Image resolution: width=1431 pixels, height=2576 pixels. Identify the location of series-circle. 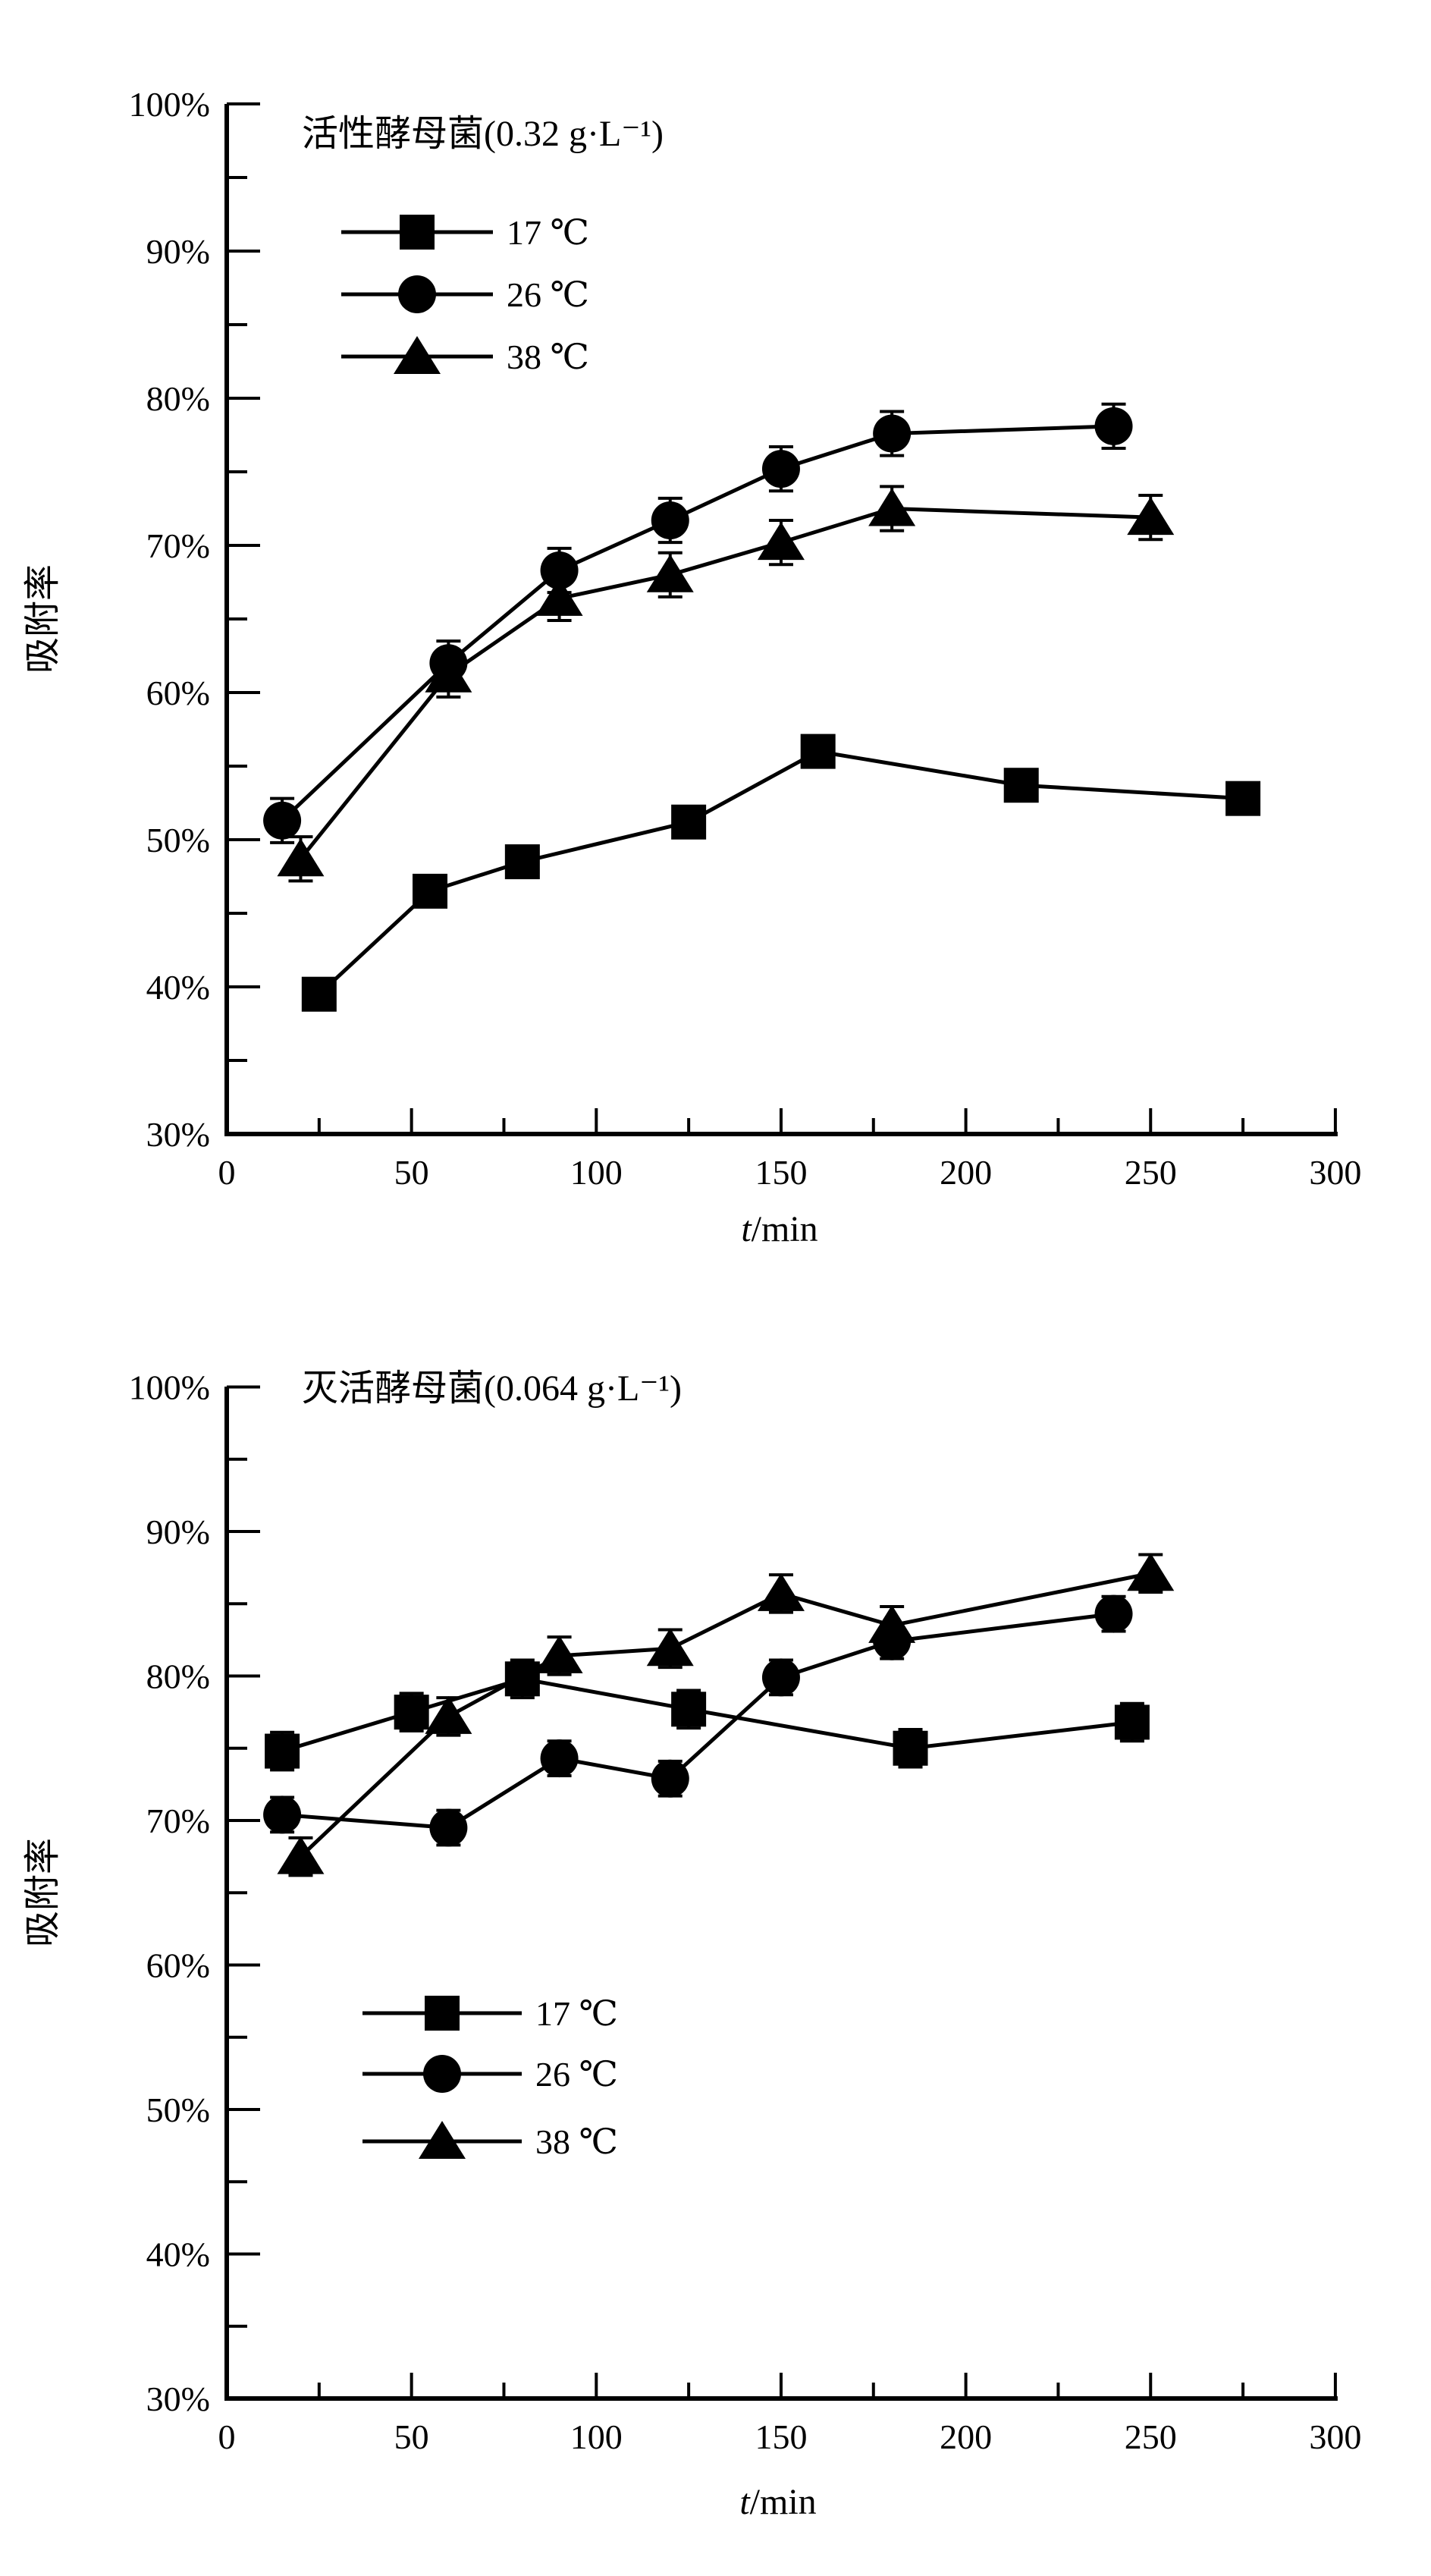
(698, 623).